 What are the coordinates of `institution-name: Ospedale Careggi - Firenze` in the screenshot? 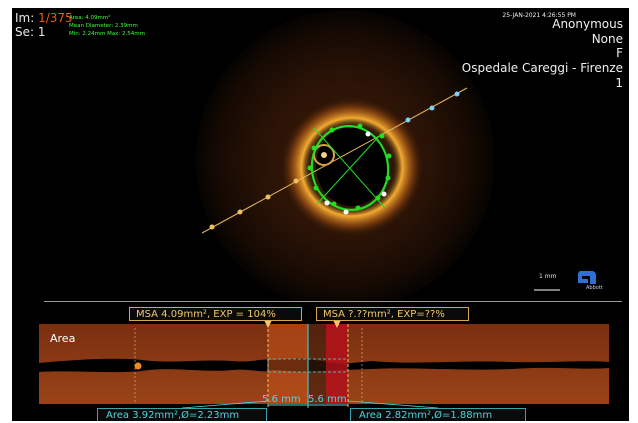 It's located at (542, 68).